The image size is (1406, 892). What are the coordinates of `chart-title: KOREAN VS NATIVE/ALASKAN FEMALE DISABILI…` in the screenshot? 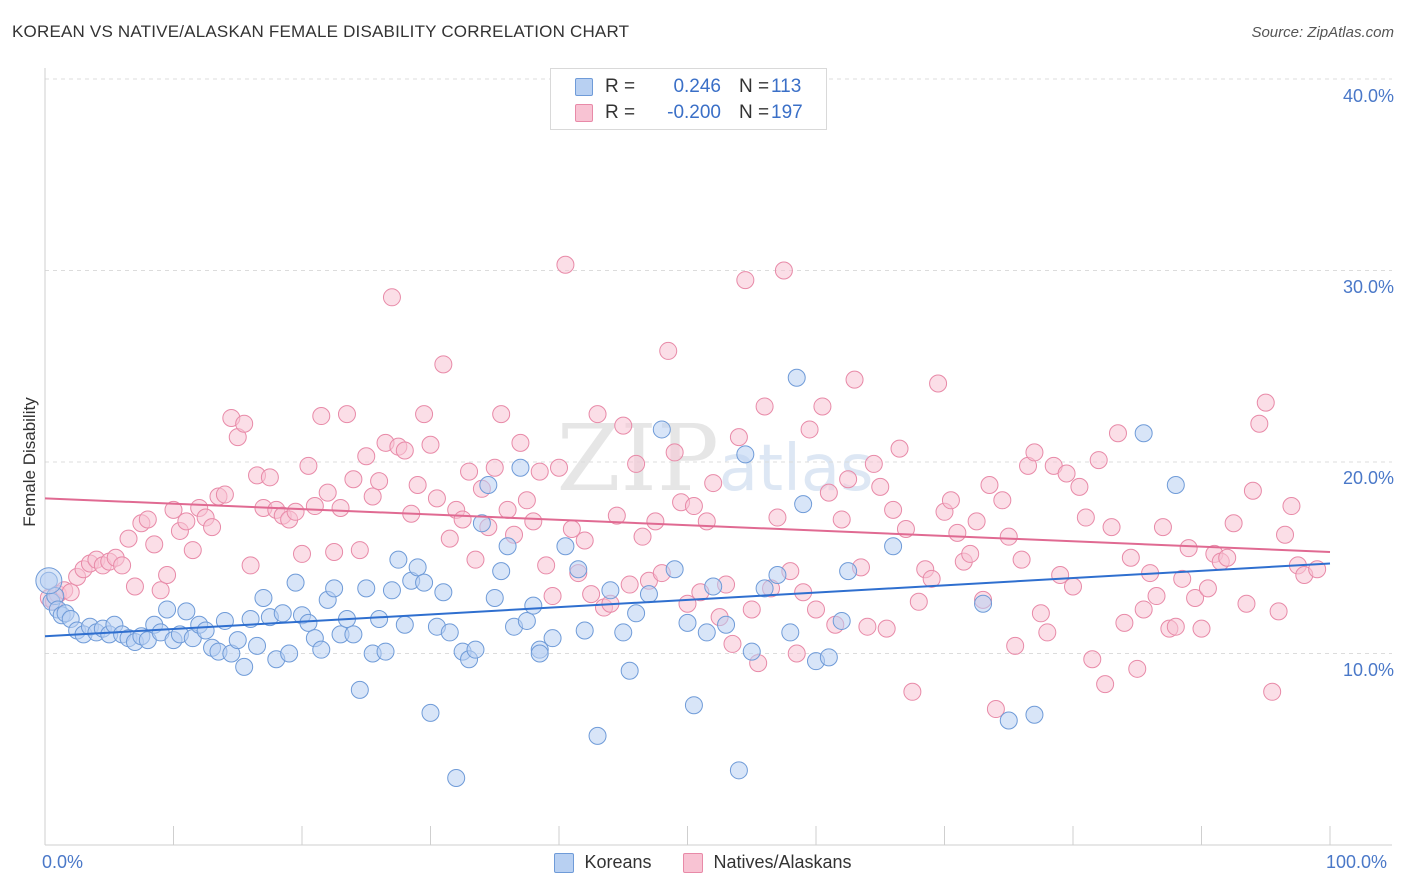 It's located at (321, 31).